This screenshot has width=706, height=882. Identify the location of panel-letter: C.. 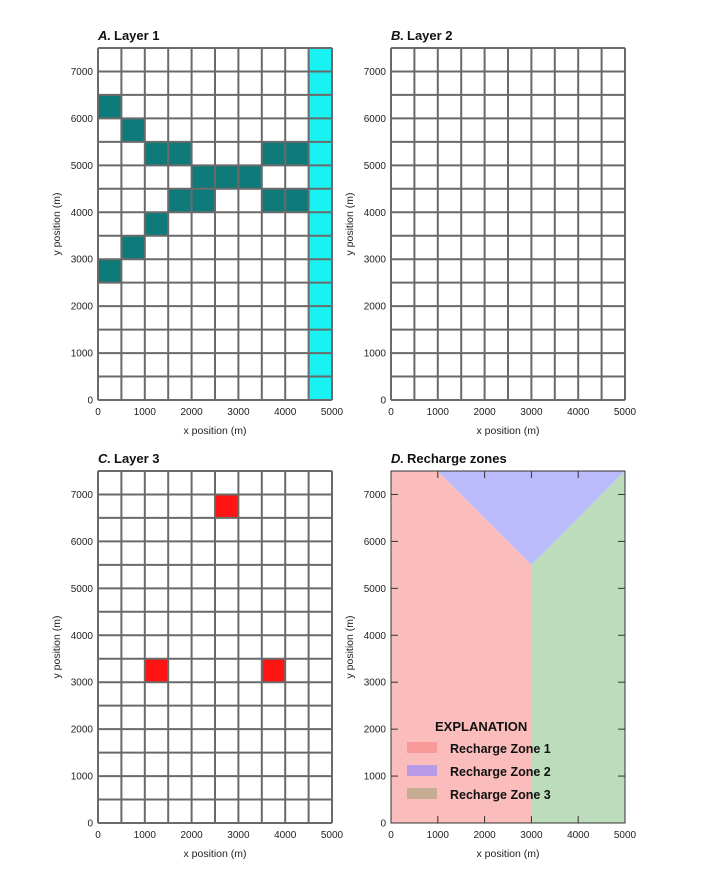
(104, 458).